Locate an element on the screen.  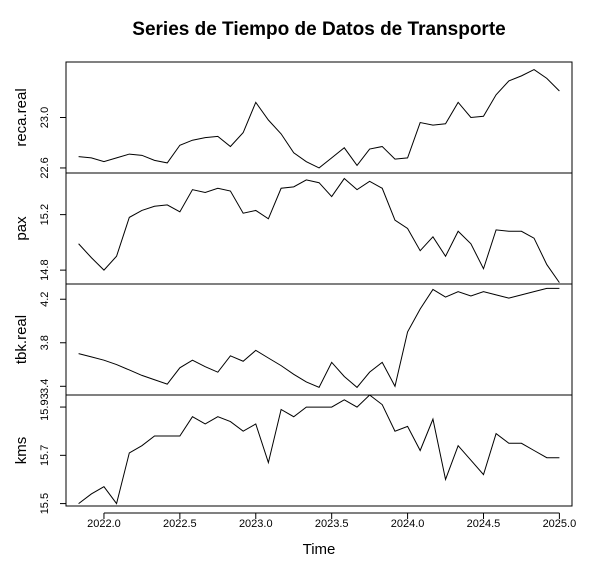
y-tick-label: 3.4 is located at coordinates (45, 386).